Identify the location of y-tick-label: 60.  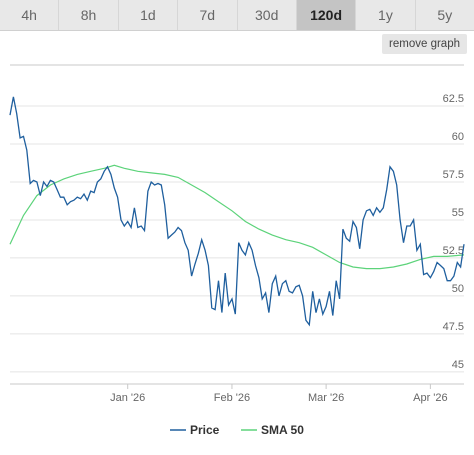
(458, 137).